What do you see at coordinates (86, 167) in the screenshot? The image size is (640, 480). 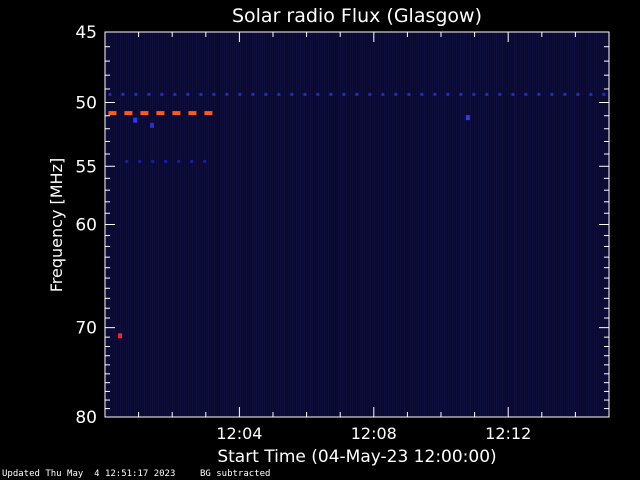 I see `y-tick-label: 55` at bounding box center [86, 167].